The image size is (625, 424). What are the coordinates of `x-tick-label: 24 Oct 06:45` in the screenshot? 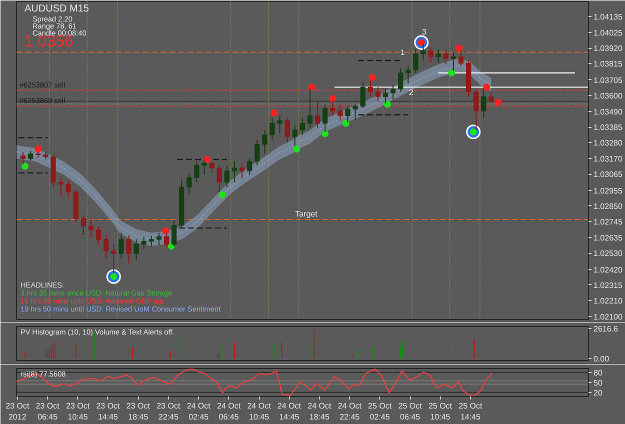 It's located at (229, 412).